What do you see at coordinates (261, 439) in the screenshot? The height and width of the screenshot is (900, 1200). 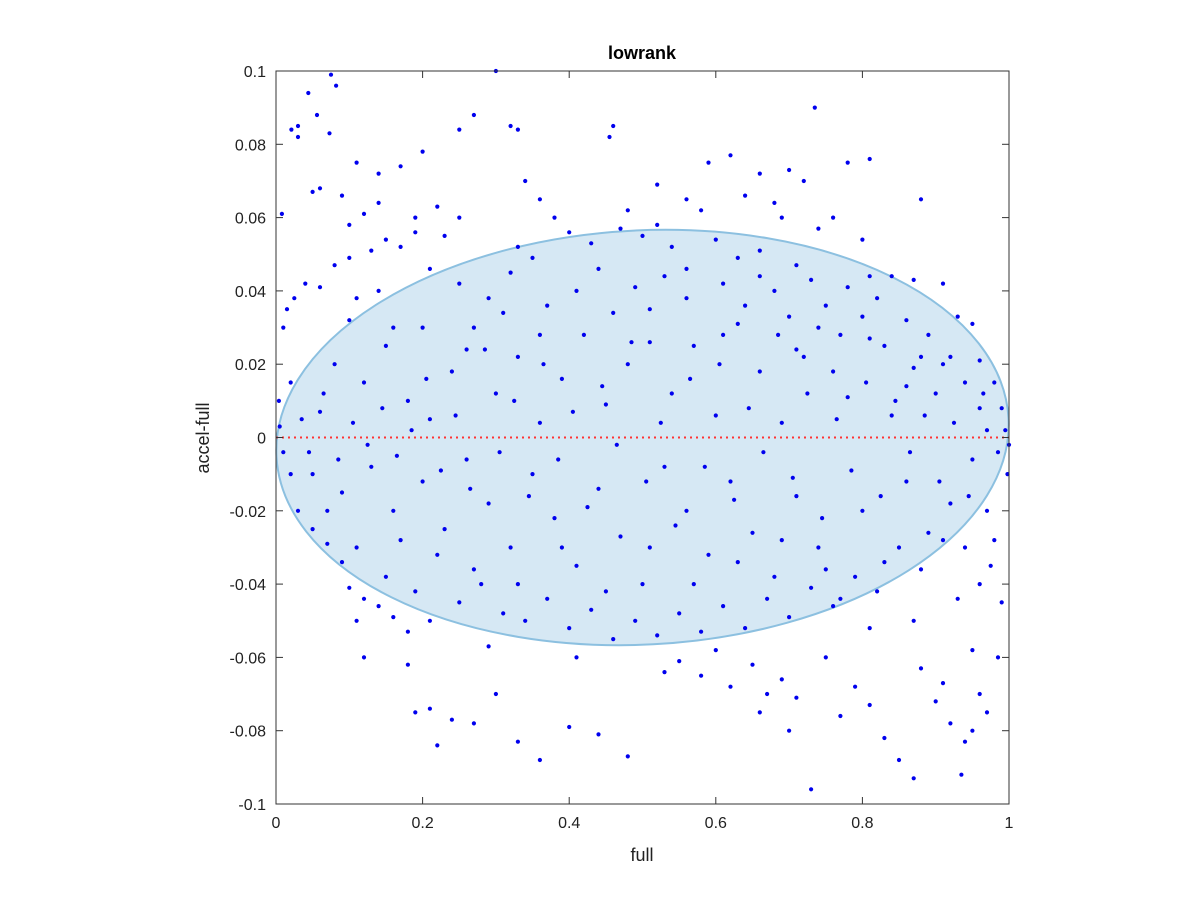 I see `y-tick-label: 0` at bounding box center [261, 439].